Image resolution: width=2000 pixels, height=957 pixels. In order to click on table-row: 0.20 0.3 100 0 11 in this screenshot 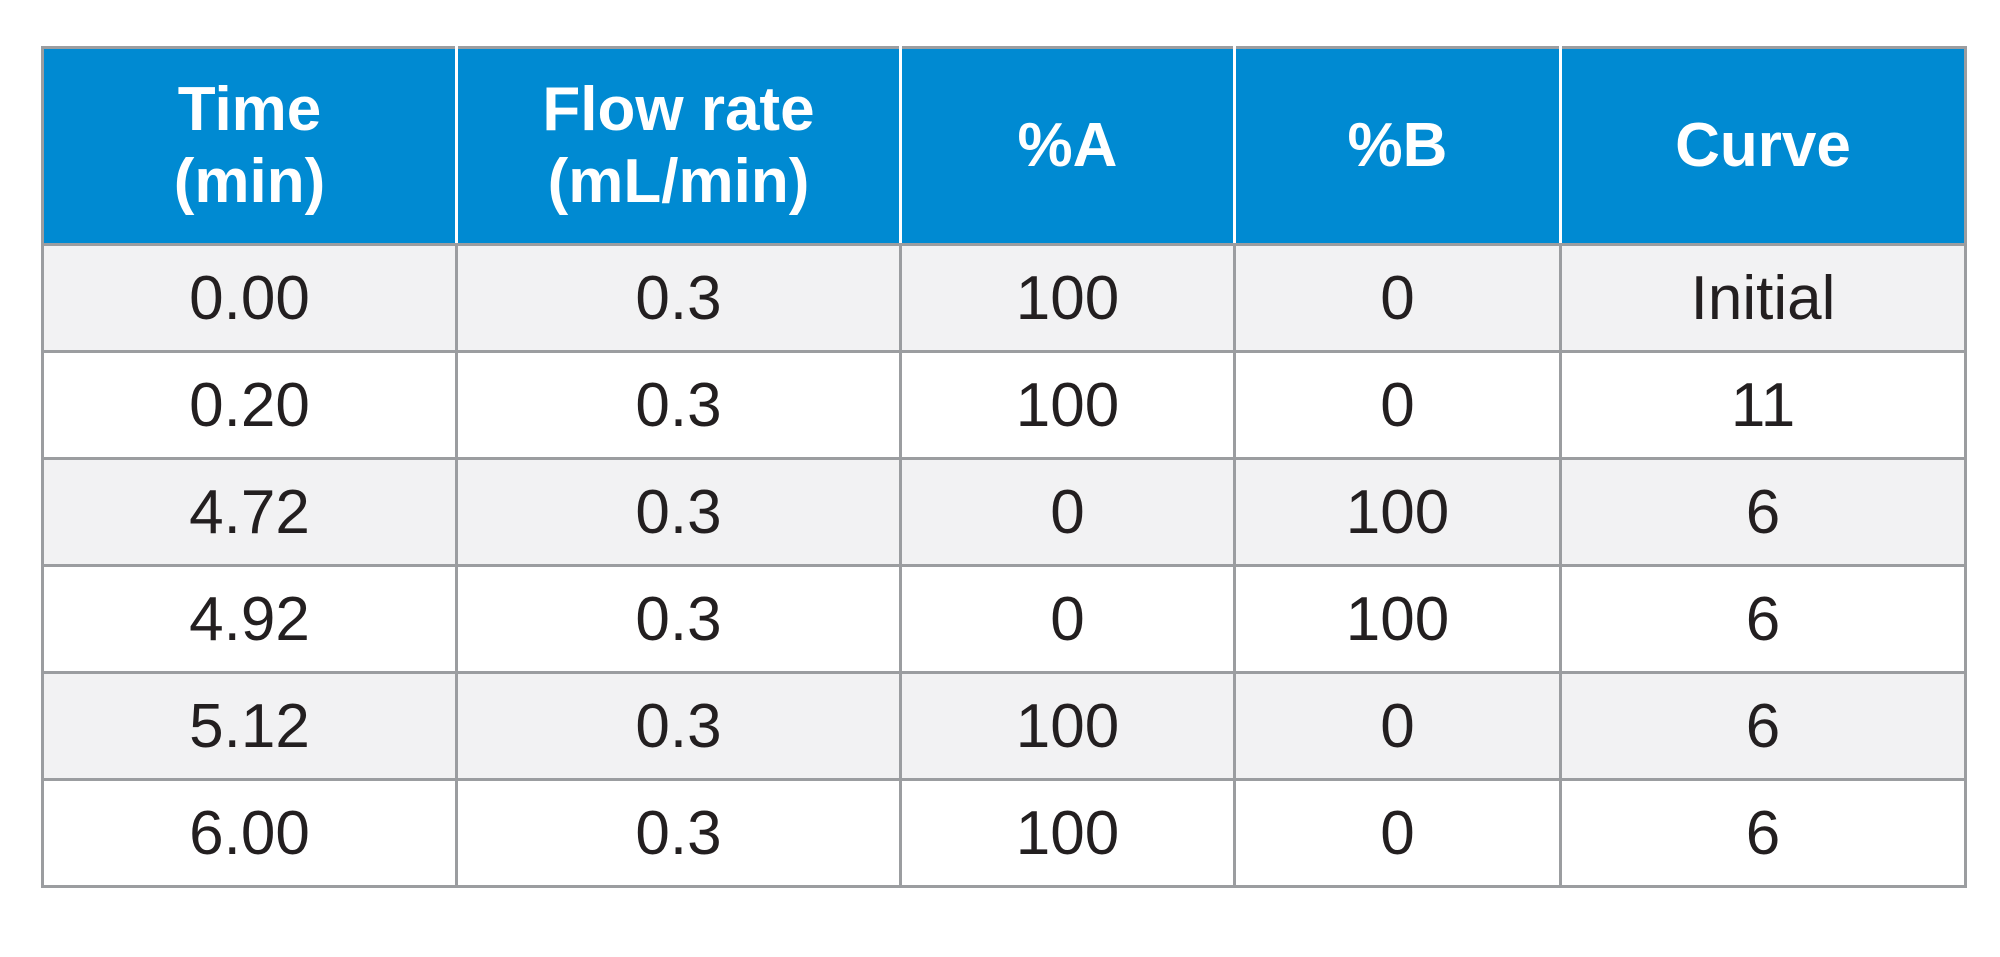, I will do `click(1004, 405)`.